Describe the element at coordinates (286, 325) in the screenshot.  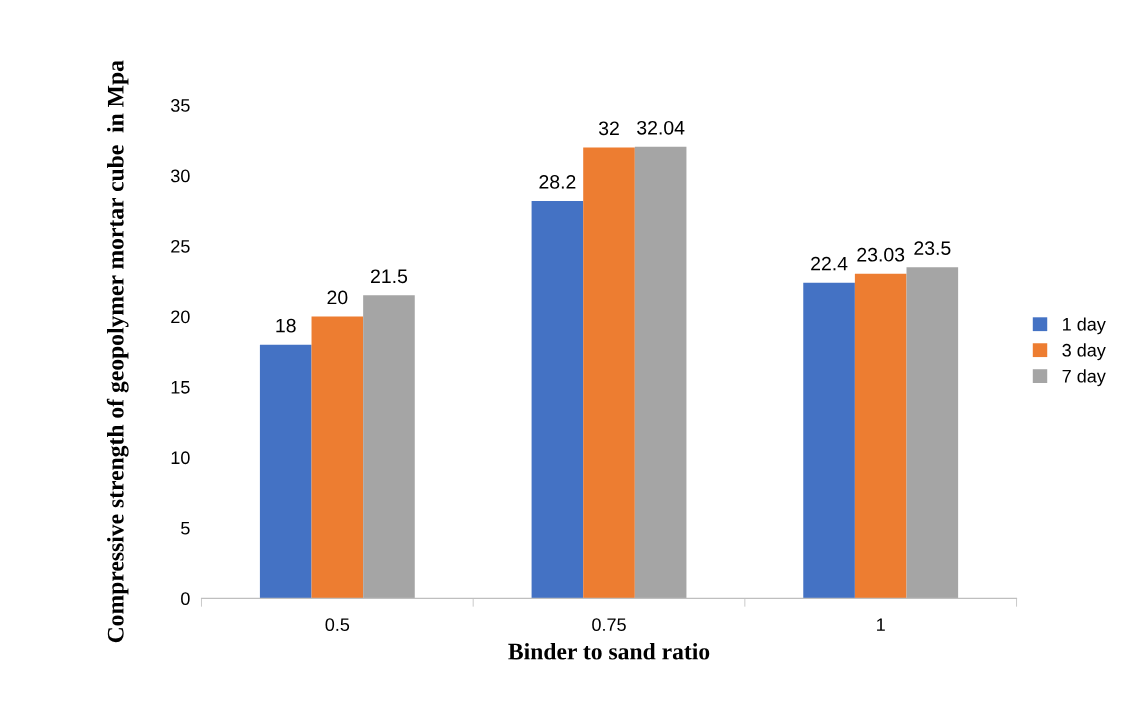
I see `data-label: 18` at that location.